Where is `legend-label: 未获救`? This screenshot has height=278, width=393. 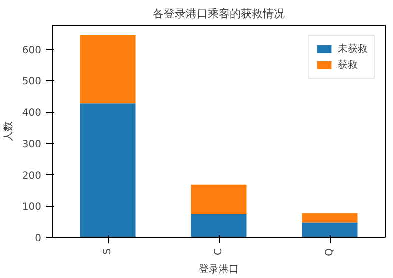
legend-label: 未获救 is located at coordinates (353, 49).